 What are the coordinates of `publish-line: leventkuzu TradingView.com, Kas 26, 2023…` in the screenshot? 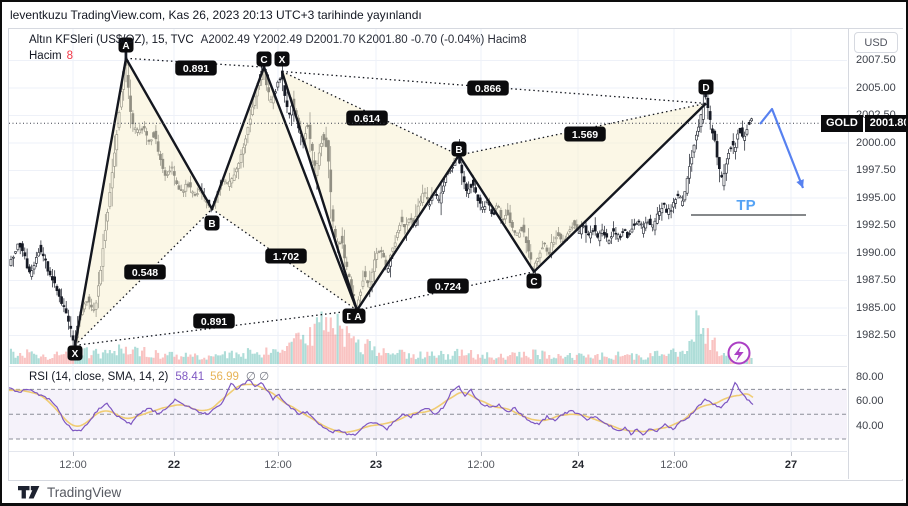 It's located at (216, 15).